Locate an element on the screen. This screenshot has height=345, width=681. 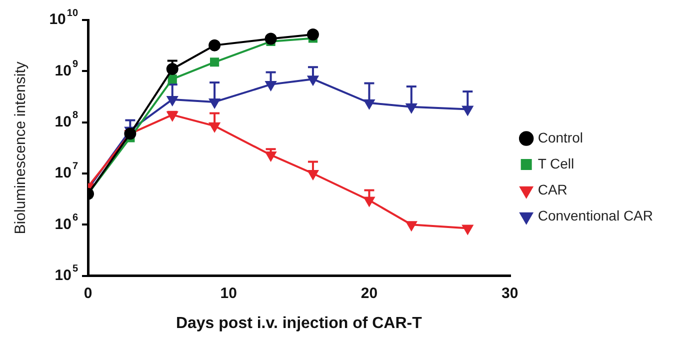
x-tick-label: 0 is located at coordinates (88, 293).